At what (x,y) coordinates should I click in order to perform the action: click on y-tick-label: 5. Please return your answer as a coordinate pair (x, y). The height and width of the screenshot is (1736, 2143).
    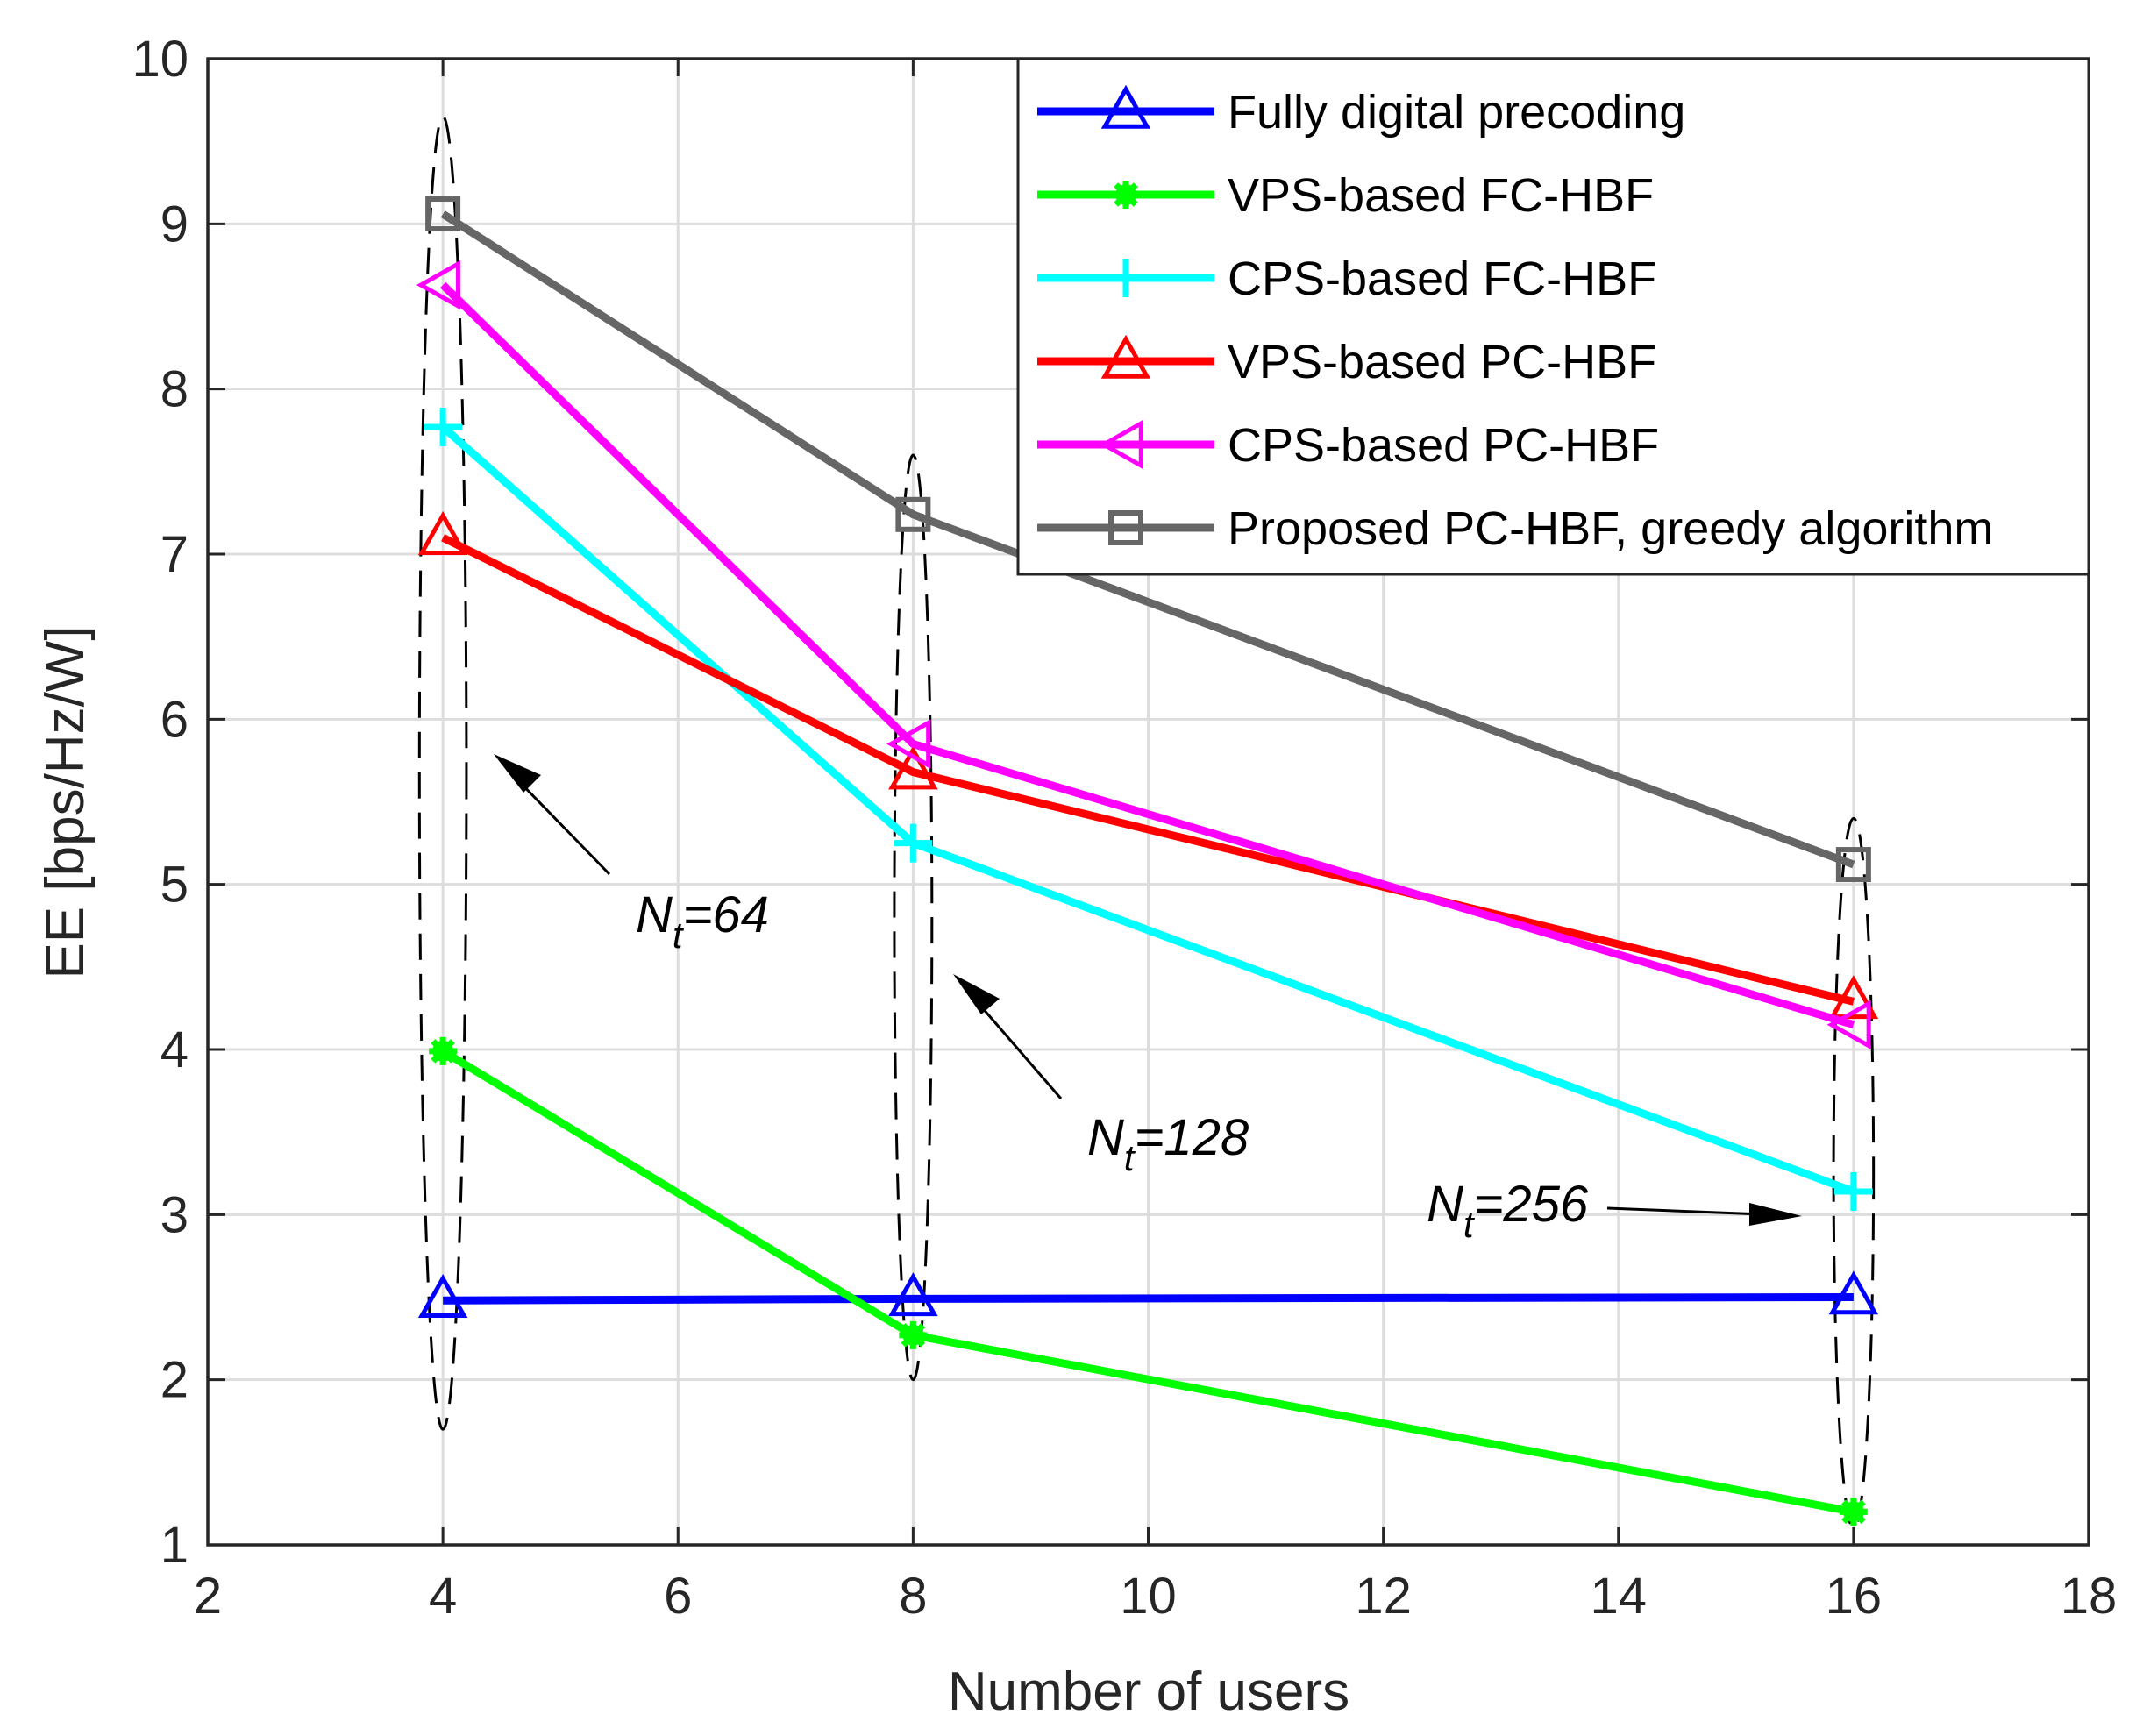
    Looking at the image, I should click on (174, 885).